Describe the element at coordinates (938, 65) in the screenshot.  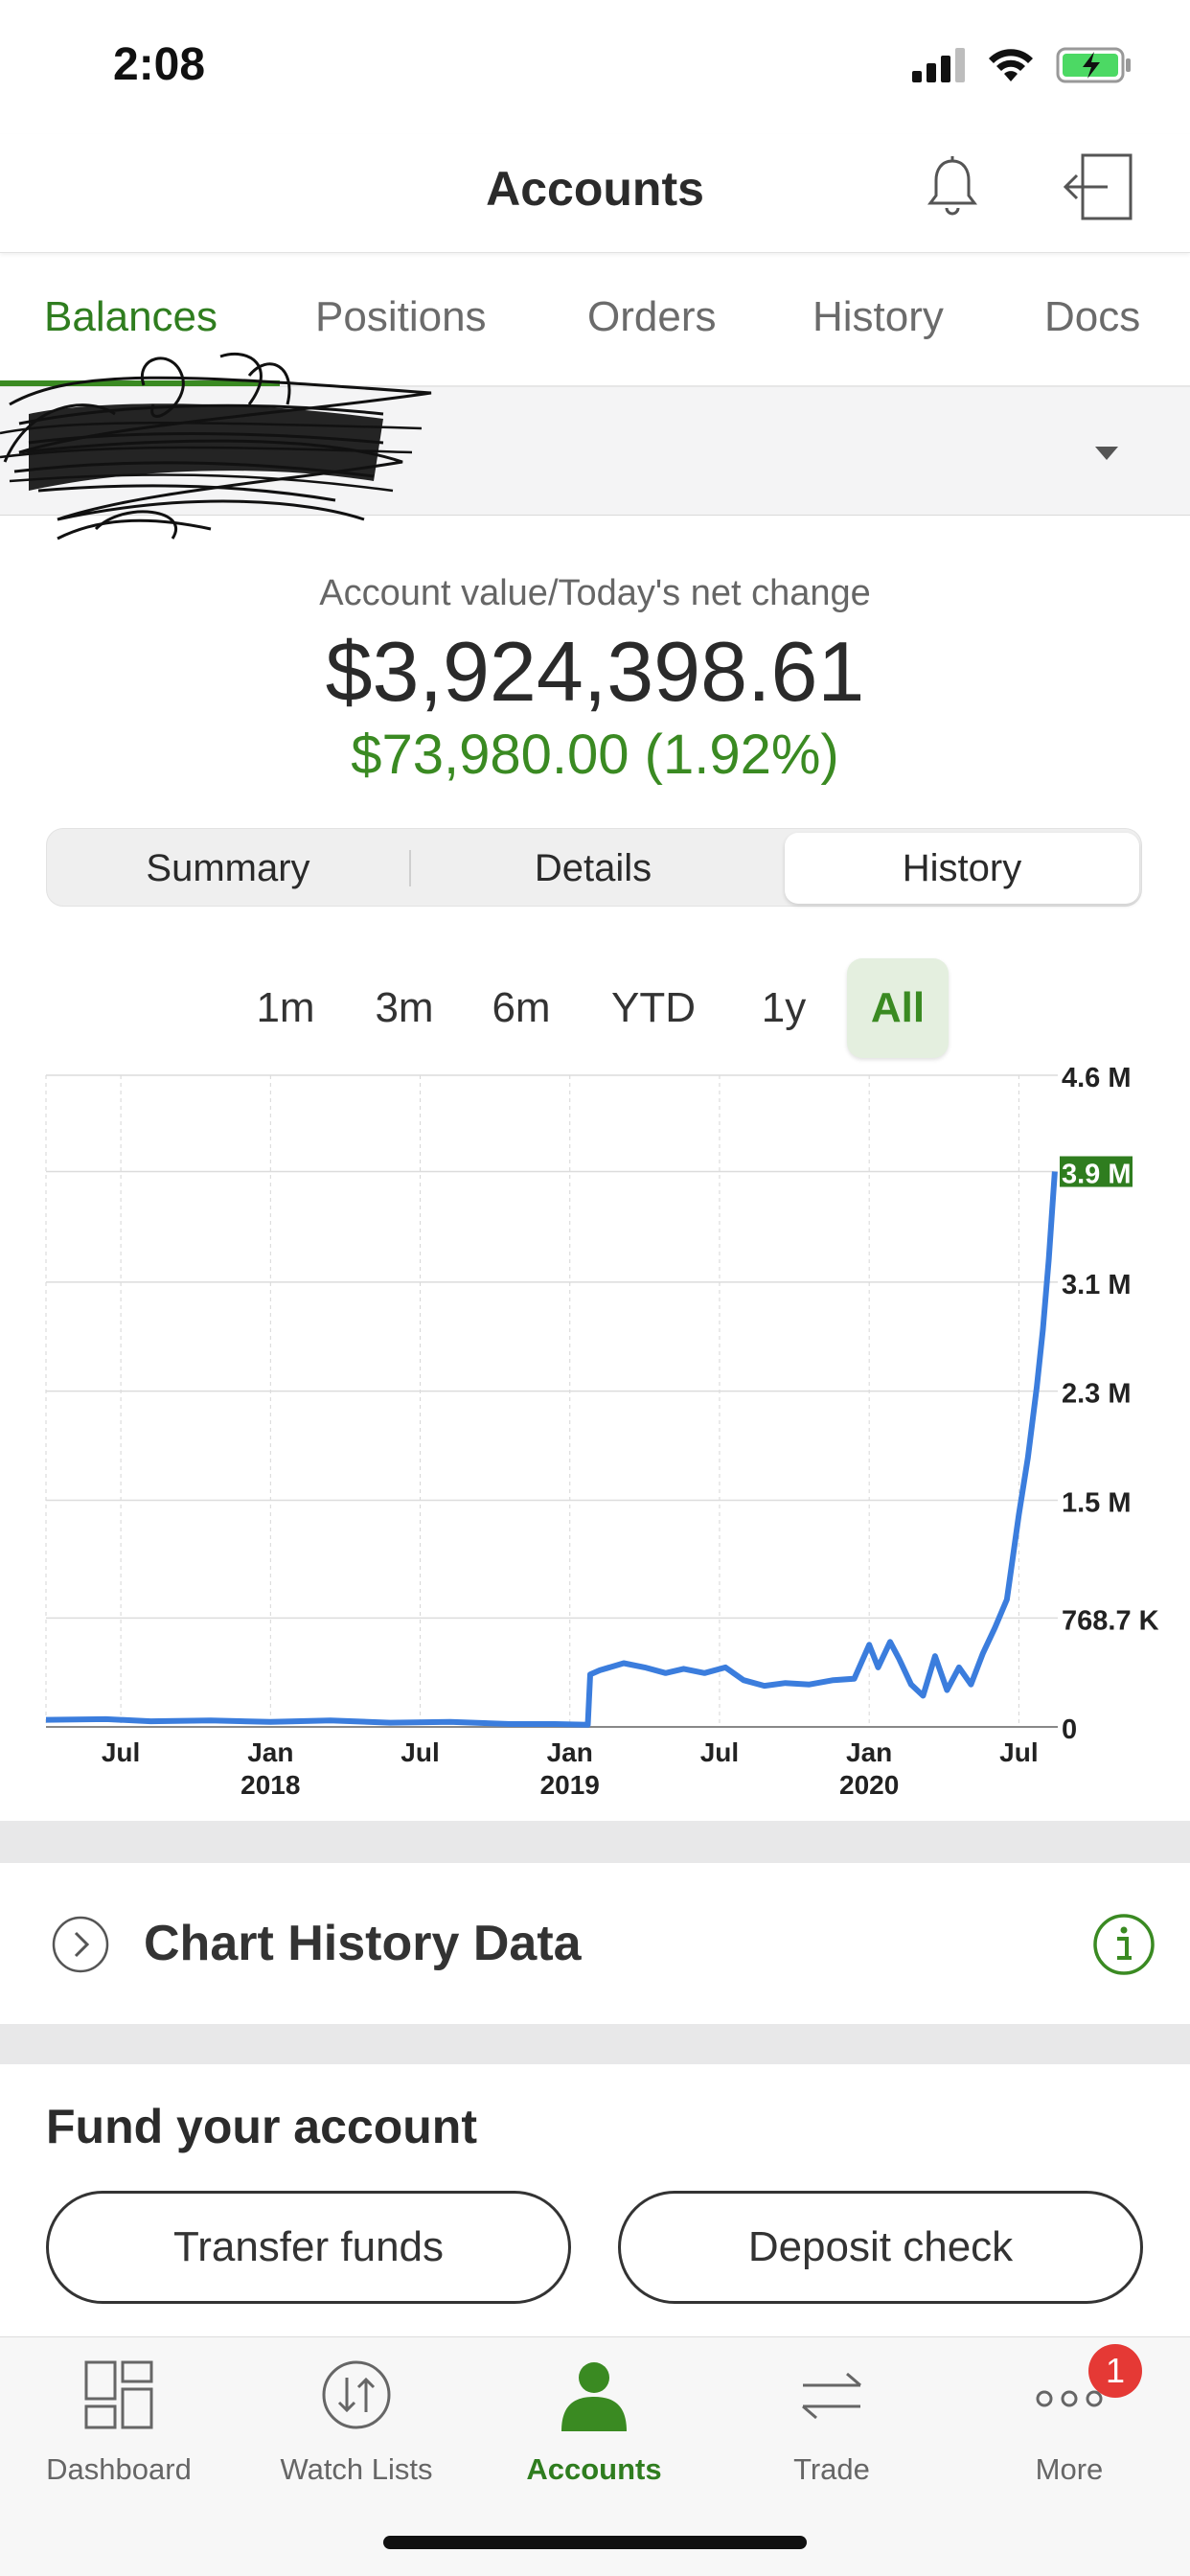
I see `cellular-signal-icon` at that location.